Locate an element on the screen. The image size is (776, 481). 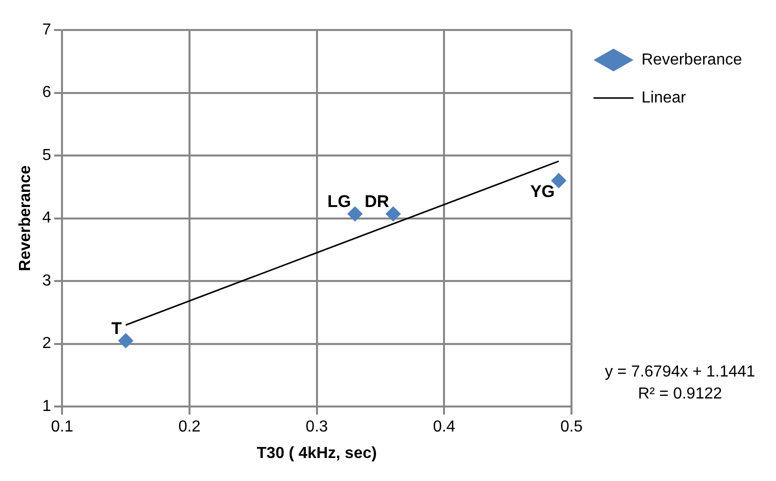
y-tick-label: 5 is located at coordinates (47, 155).